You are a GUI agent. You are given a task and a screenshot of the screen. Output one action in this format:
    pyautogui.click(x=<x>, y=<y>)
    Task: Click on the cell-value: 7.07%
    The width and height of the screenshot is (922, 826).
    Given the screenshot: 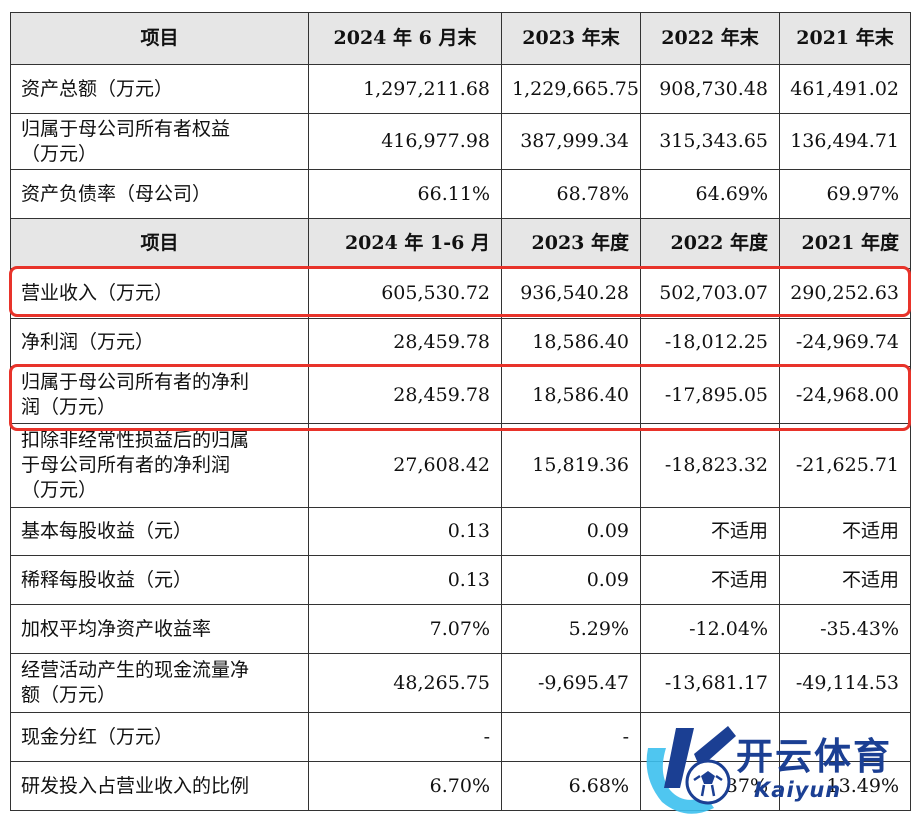 What is the action you would take?
    pyautogui.click(x=405, y=629)
    